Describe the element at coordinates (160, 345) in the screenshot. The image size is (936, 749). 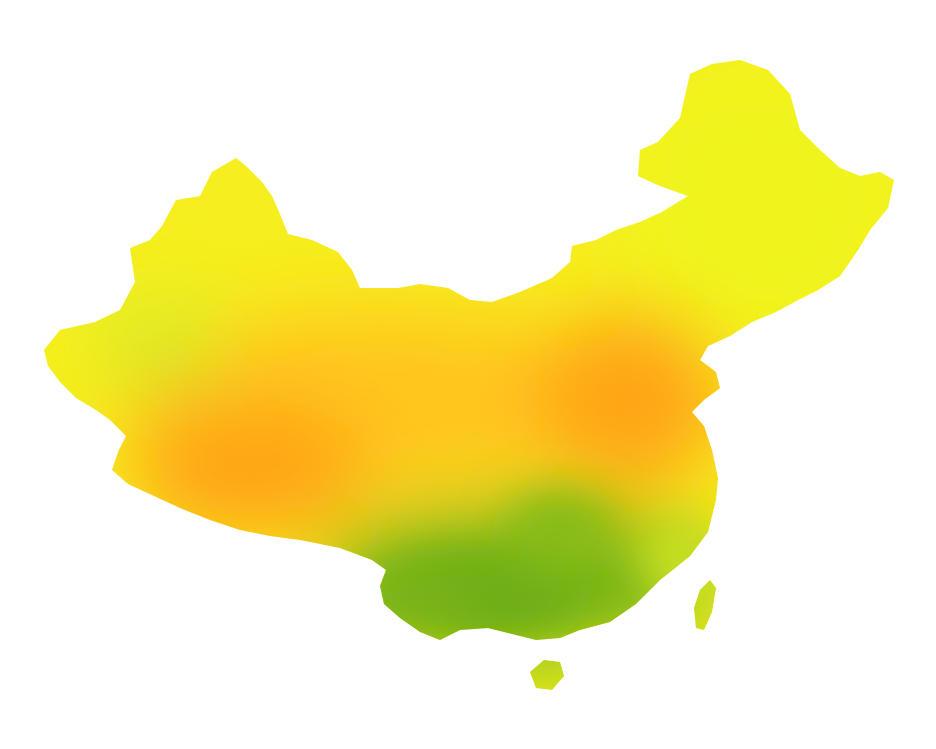
I see `zone-north-west-basin-green` at that location.